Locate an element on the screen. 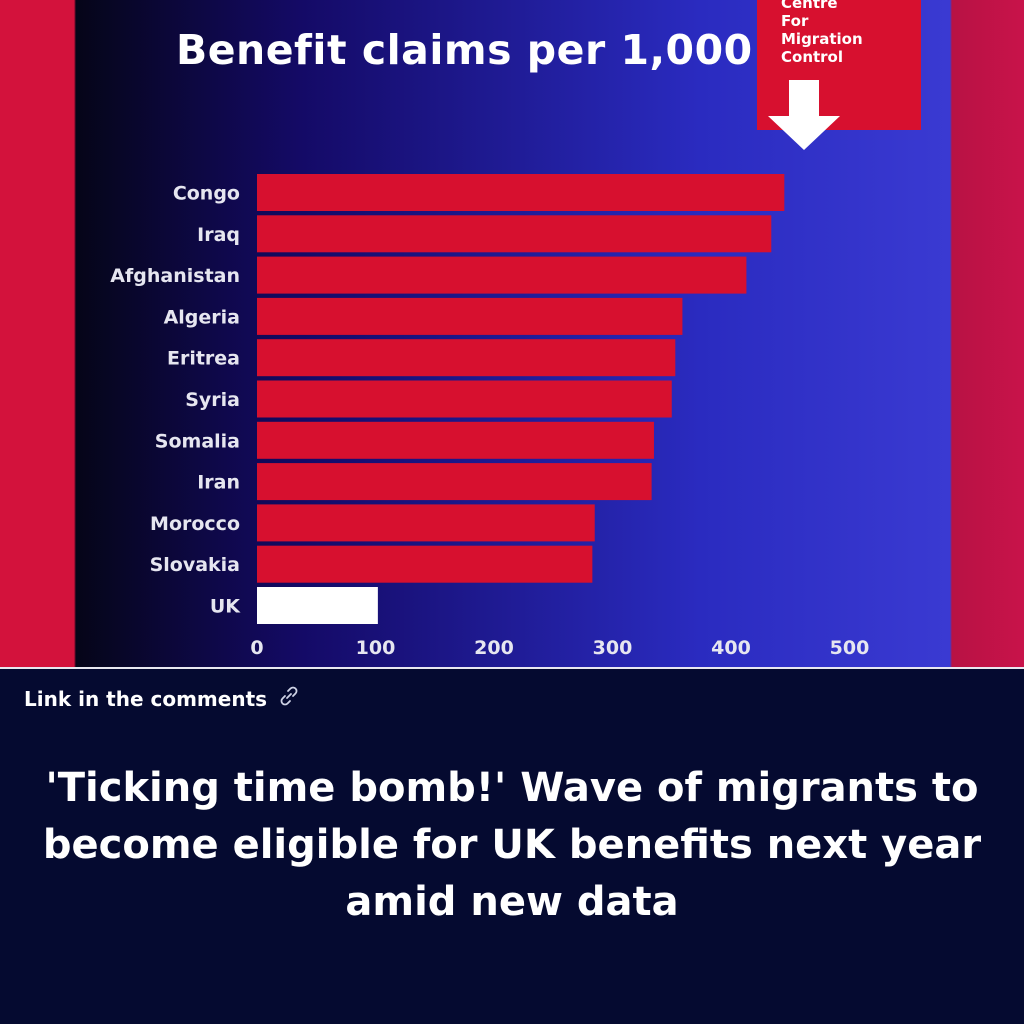 Image resolution: width=1024 pixels, height=1024 pixels. bar-iraq is located at coordinates (514, 234).